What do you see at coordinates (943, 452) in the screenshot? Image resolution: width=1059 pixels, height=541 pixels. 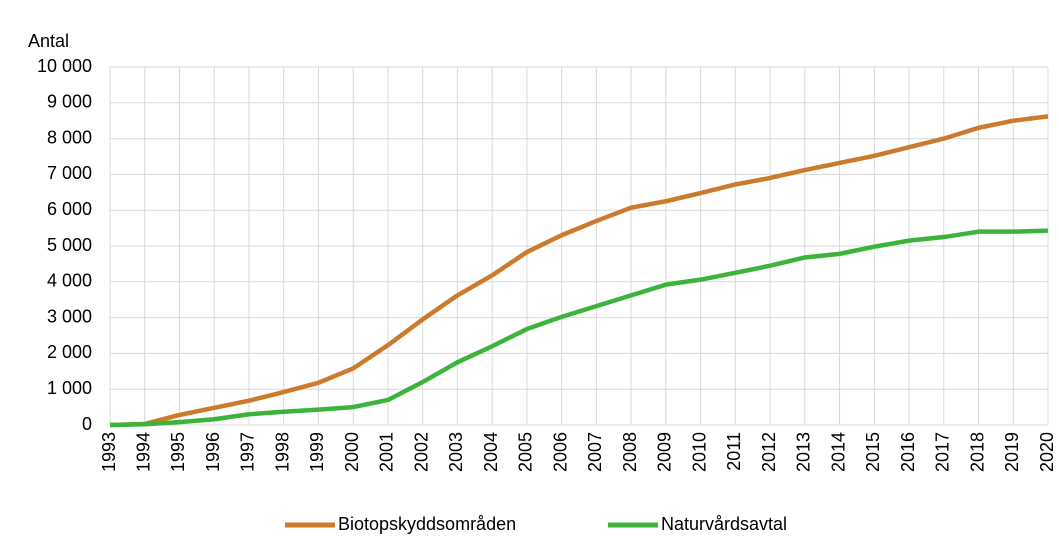 I see `x-tick-label: 2017` at bounding box center [943, 452].